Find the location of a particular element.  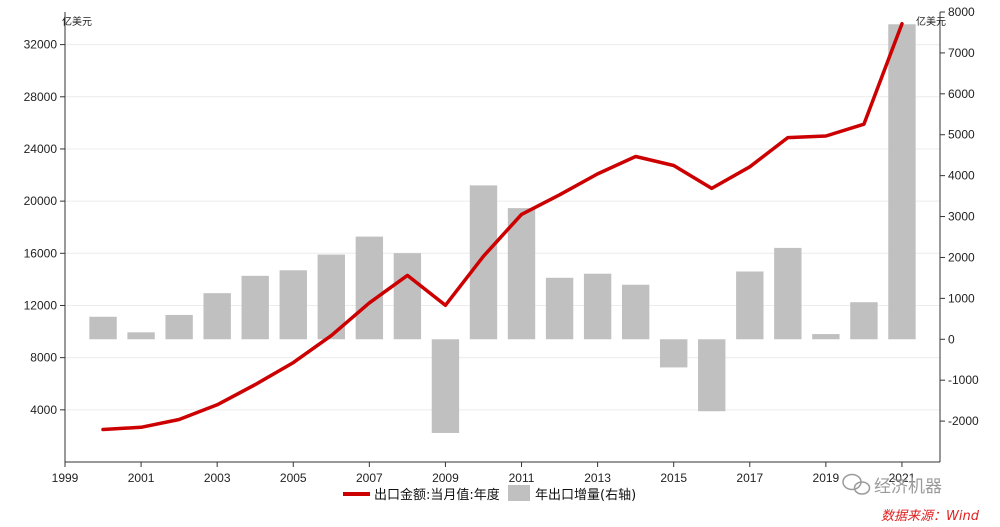

y-right-tick-label: 8000 is located at coordinates (961, 12).